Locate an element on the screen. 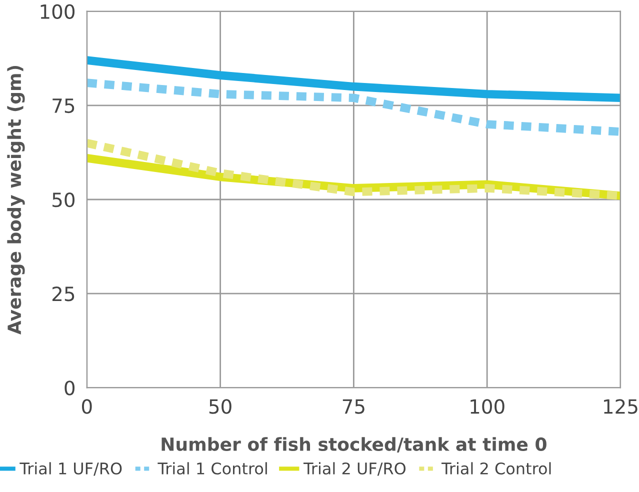 This screenshot has width=639, height=492. x-tick-label: 100 is located at coordinates (487, 406).